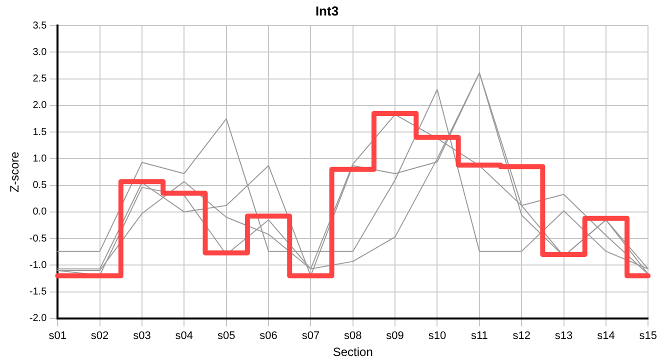  What do you see at coordinates (40, 212) in the screenshot?
I see `y-tick-label: 0.0` at bounding box center [40, 212].